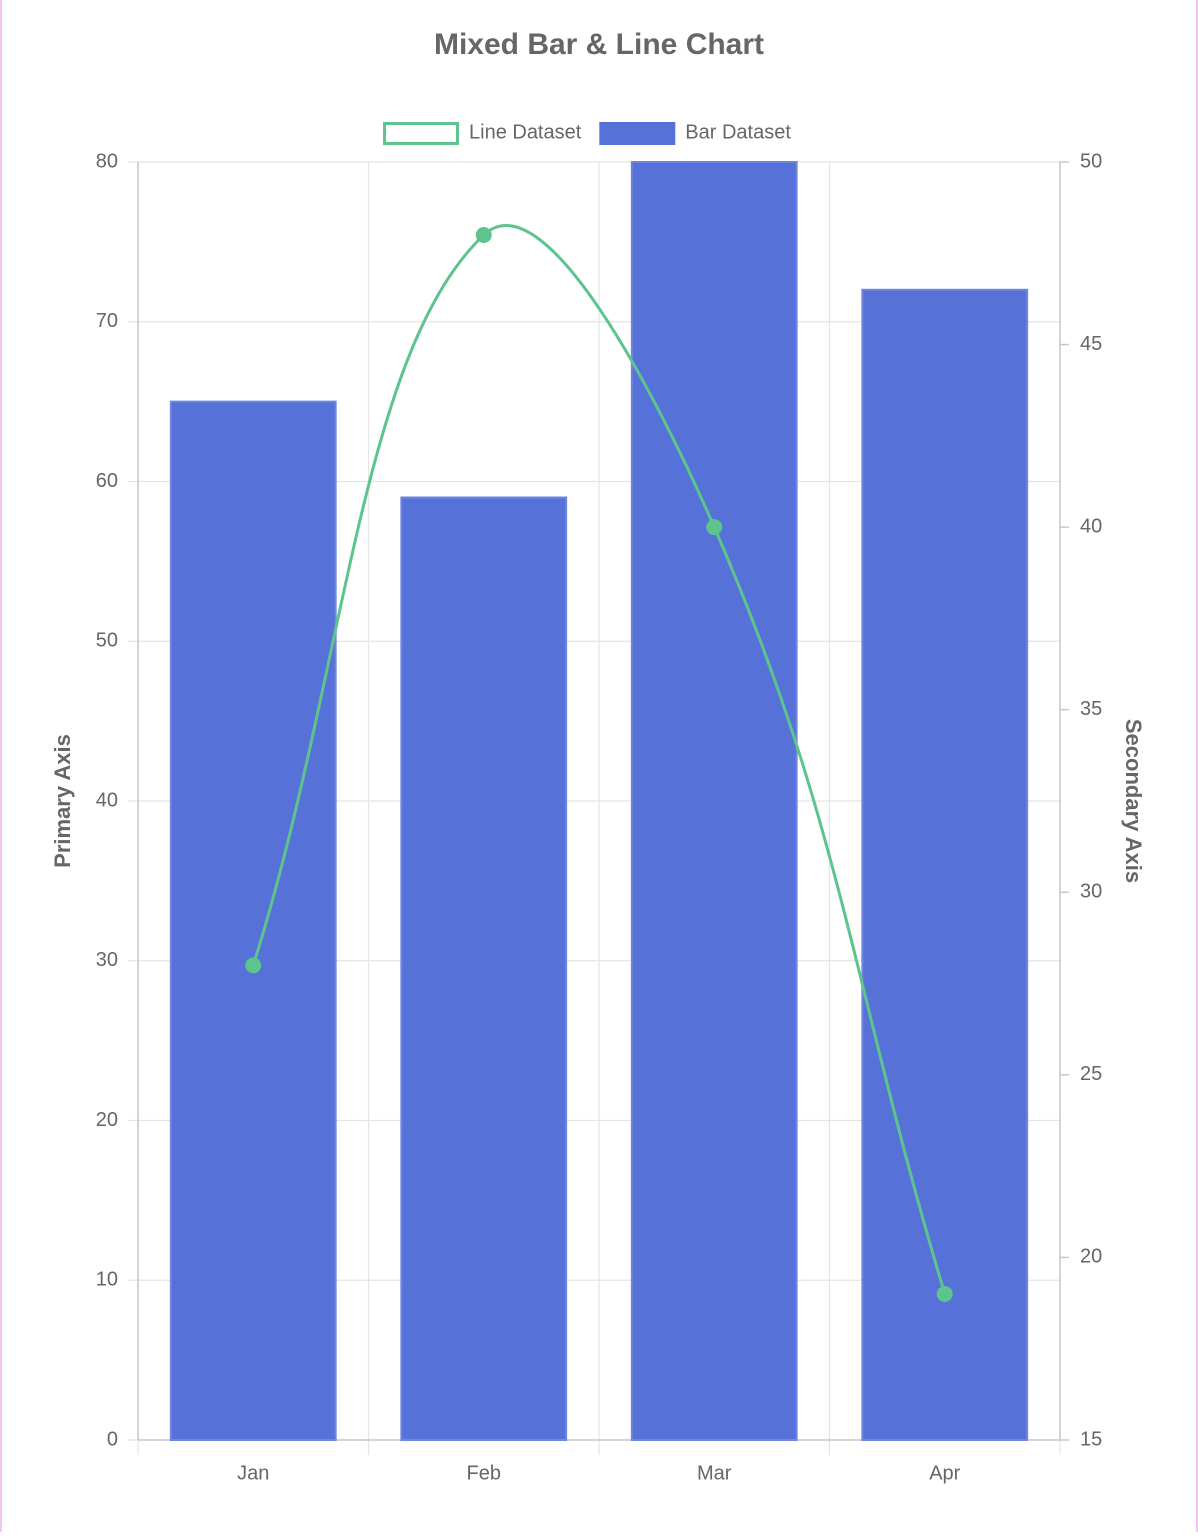 Image resolution: width=1198 pixels, height=1537 pixels. I want to click on y-tick-label: 70, so click(107, 321).